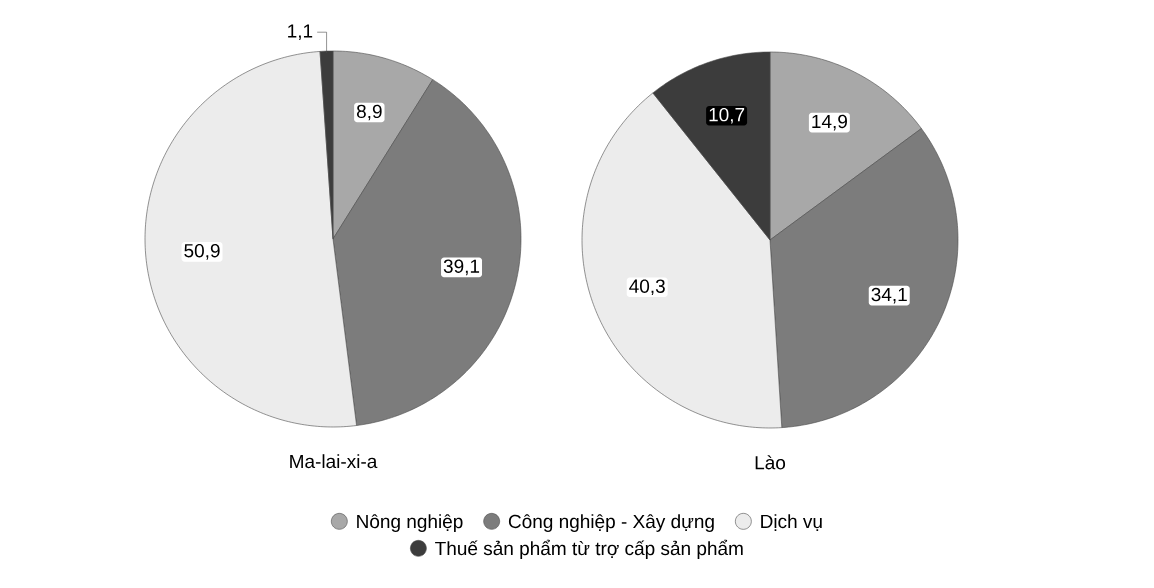 The image size is (1154, 588). What do you see at coordinates (889, 295) in the screenshot?
I see `data-label: 34,1` at bounding box center [889, 295].